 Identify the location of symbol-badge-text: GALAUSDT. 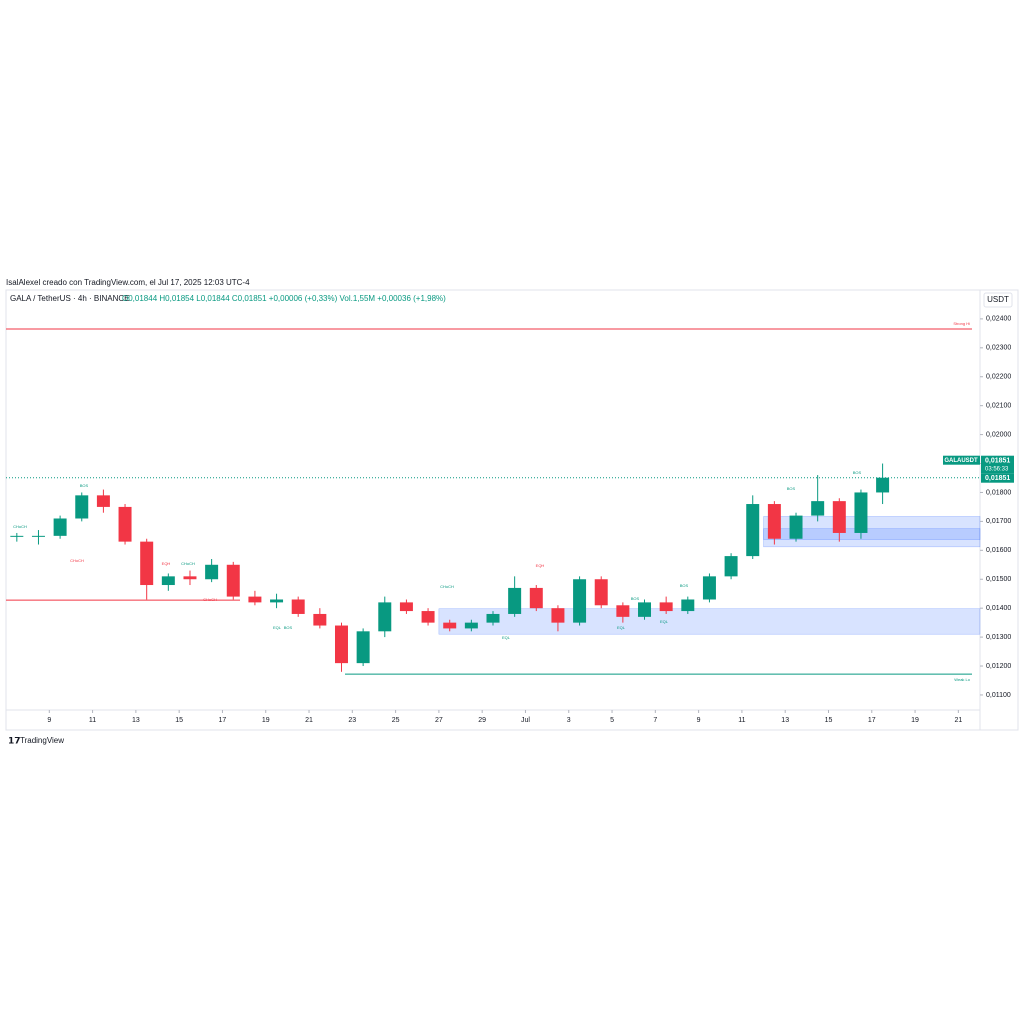
(961, 461).